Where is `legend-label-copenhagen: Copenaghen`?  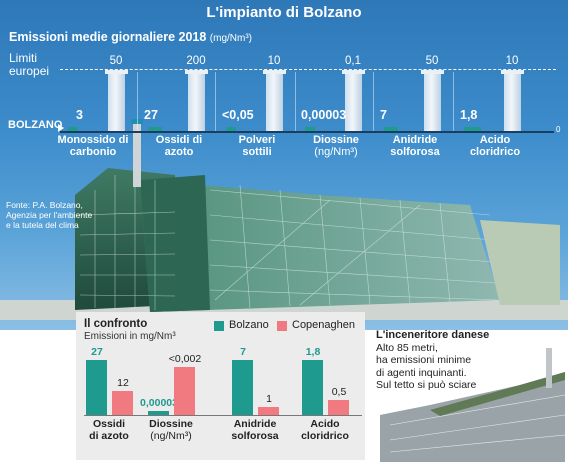
legend-label-copenhagen: Copenaghen is located at coordinates (324, 325).